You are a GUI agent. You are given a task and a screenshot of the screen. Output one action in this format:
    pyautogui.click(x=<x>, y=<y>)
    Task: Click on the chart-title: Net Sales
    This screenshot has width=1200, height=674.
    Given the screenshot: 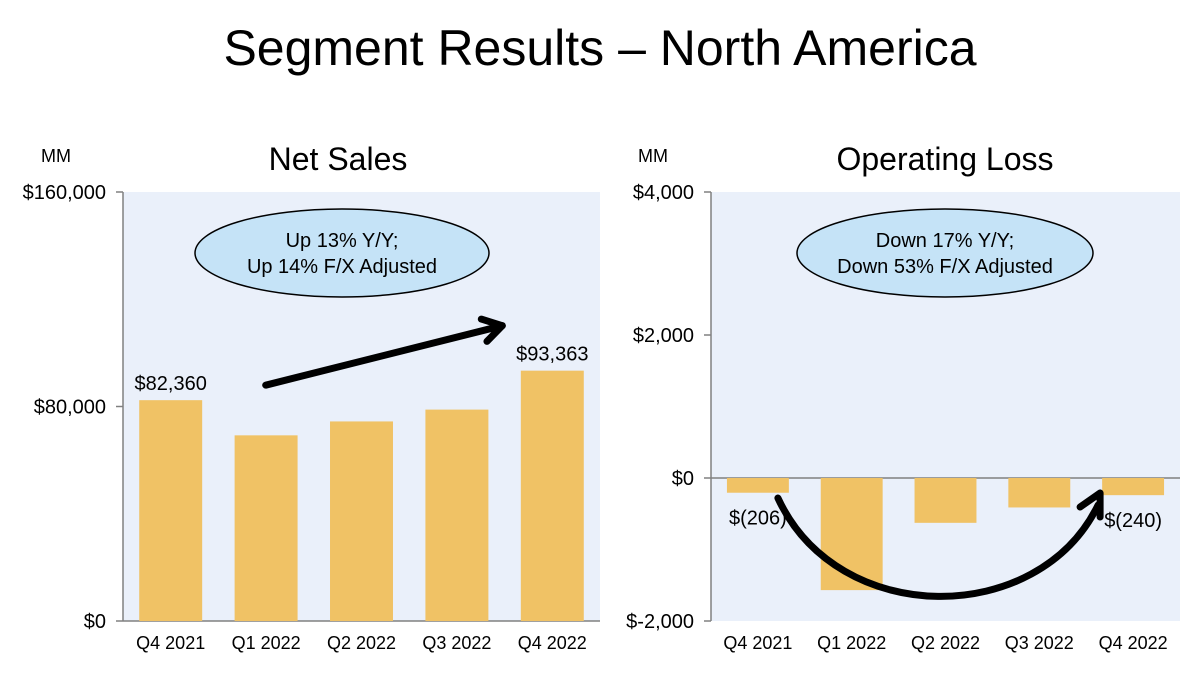 What is the action you would take?
    pyautogui.click(x=338, y=159)
    